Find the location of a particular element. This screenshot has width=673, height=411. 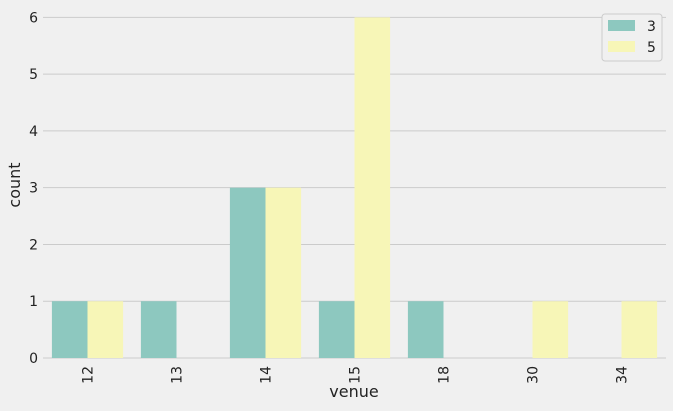

x-tick-label: 34 is located at coordinates (623, 375).